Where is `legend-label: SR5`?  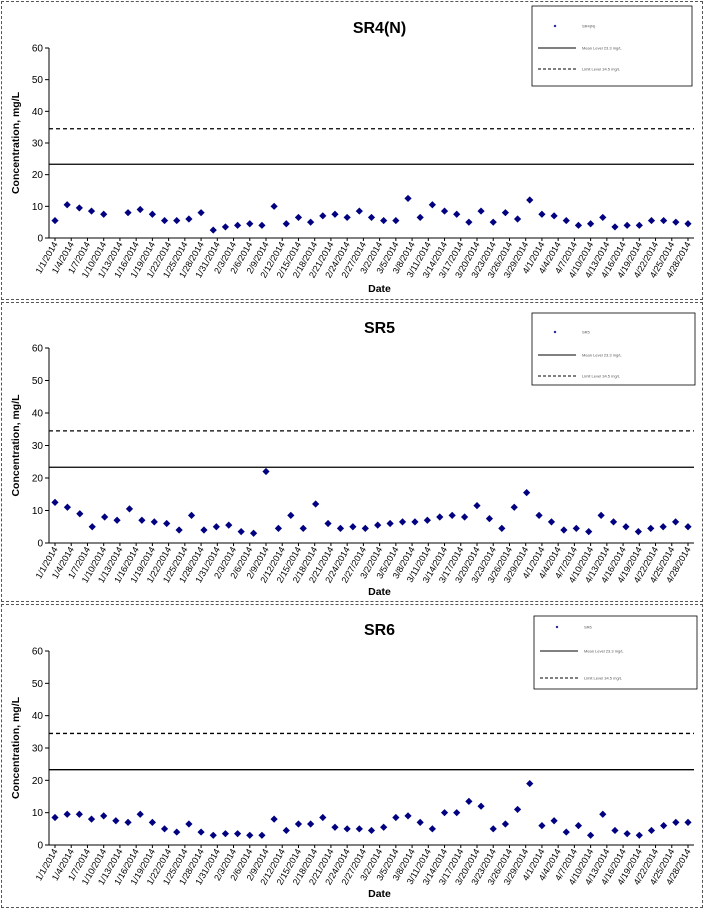 legend-label: SR5 is located at coordinates (586, 331).